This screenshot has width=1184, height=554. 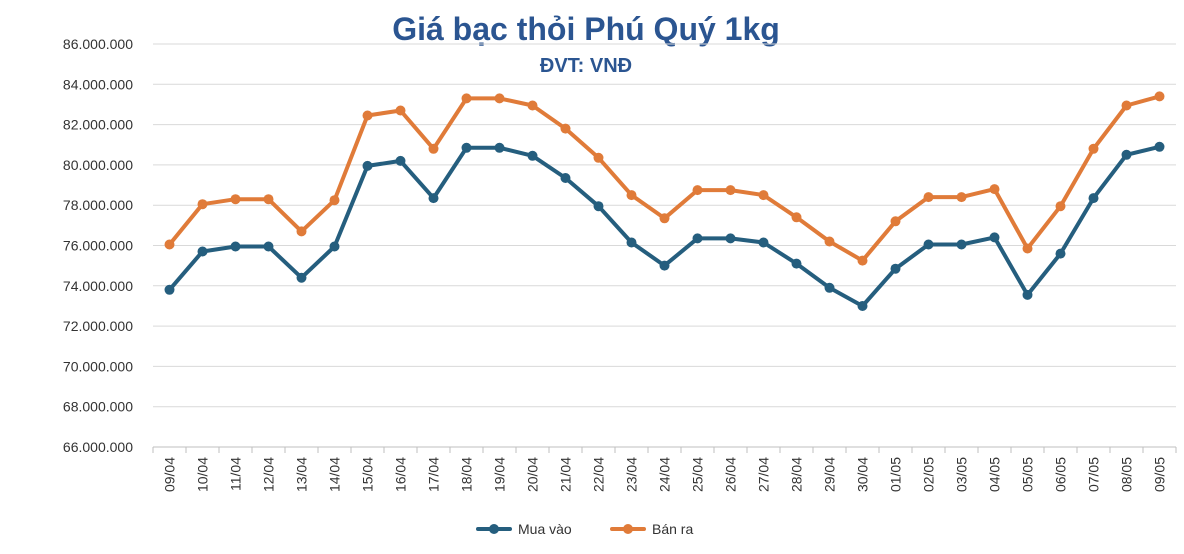 What do you see at coordinates (584, 529) in the screenshot?
I see `legend: Mua vào Bán ra` at bounding box center [584, 529].